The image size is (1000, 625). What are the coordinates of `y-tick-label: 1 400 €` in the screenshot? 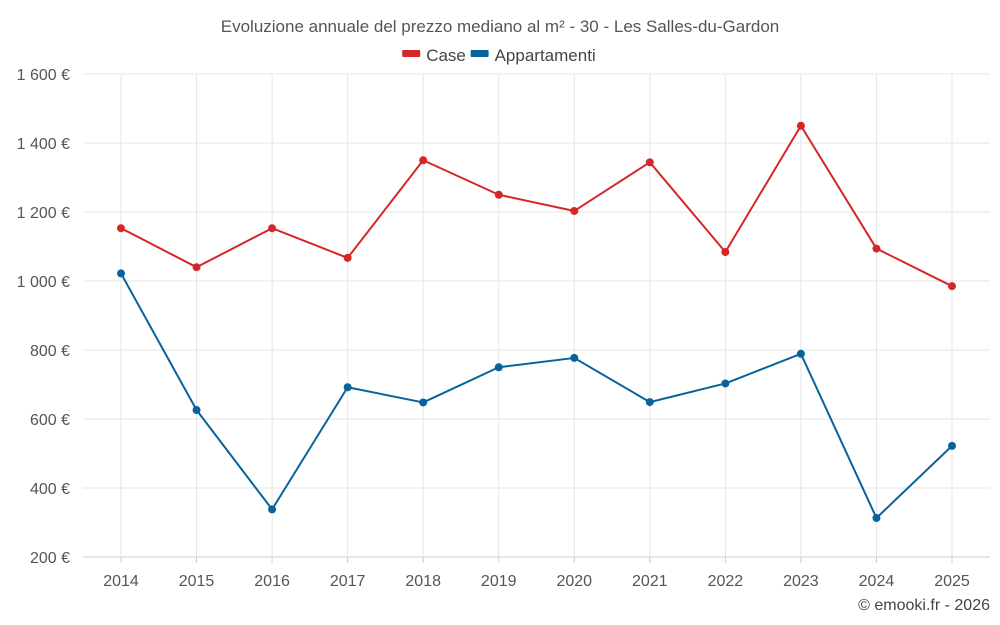 It's located at (43, 144).